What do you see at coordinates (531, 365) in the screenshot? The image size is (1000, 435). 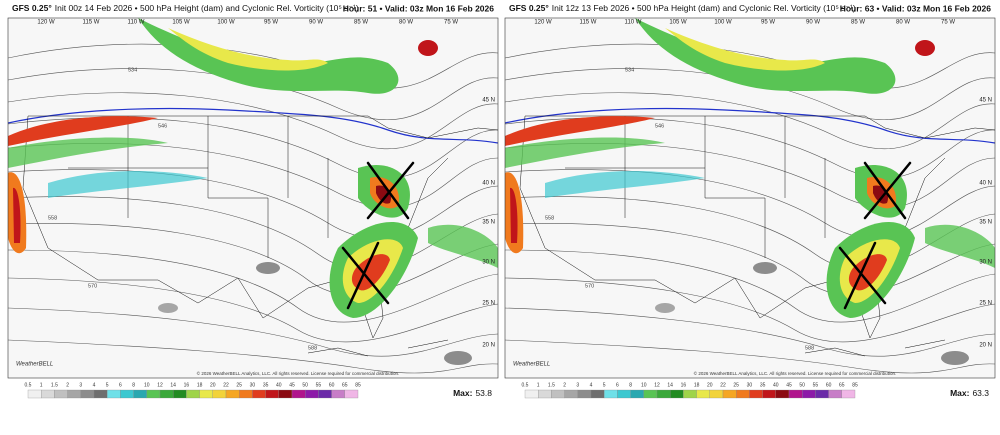 I see `brand-logo: WeatherBELL` at bounding box center [531, 365].